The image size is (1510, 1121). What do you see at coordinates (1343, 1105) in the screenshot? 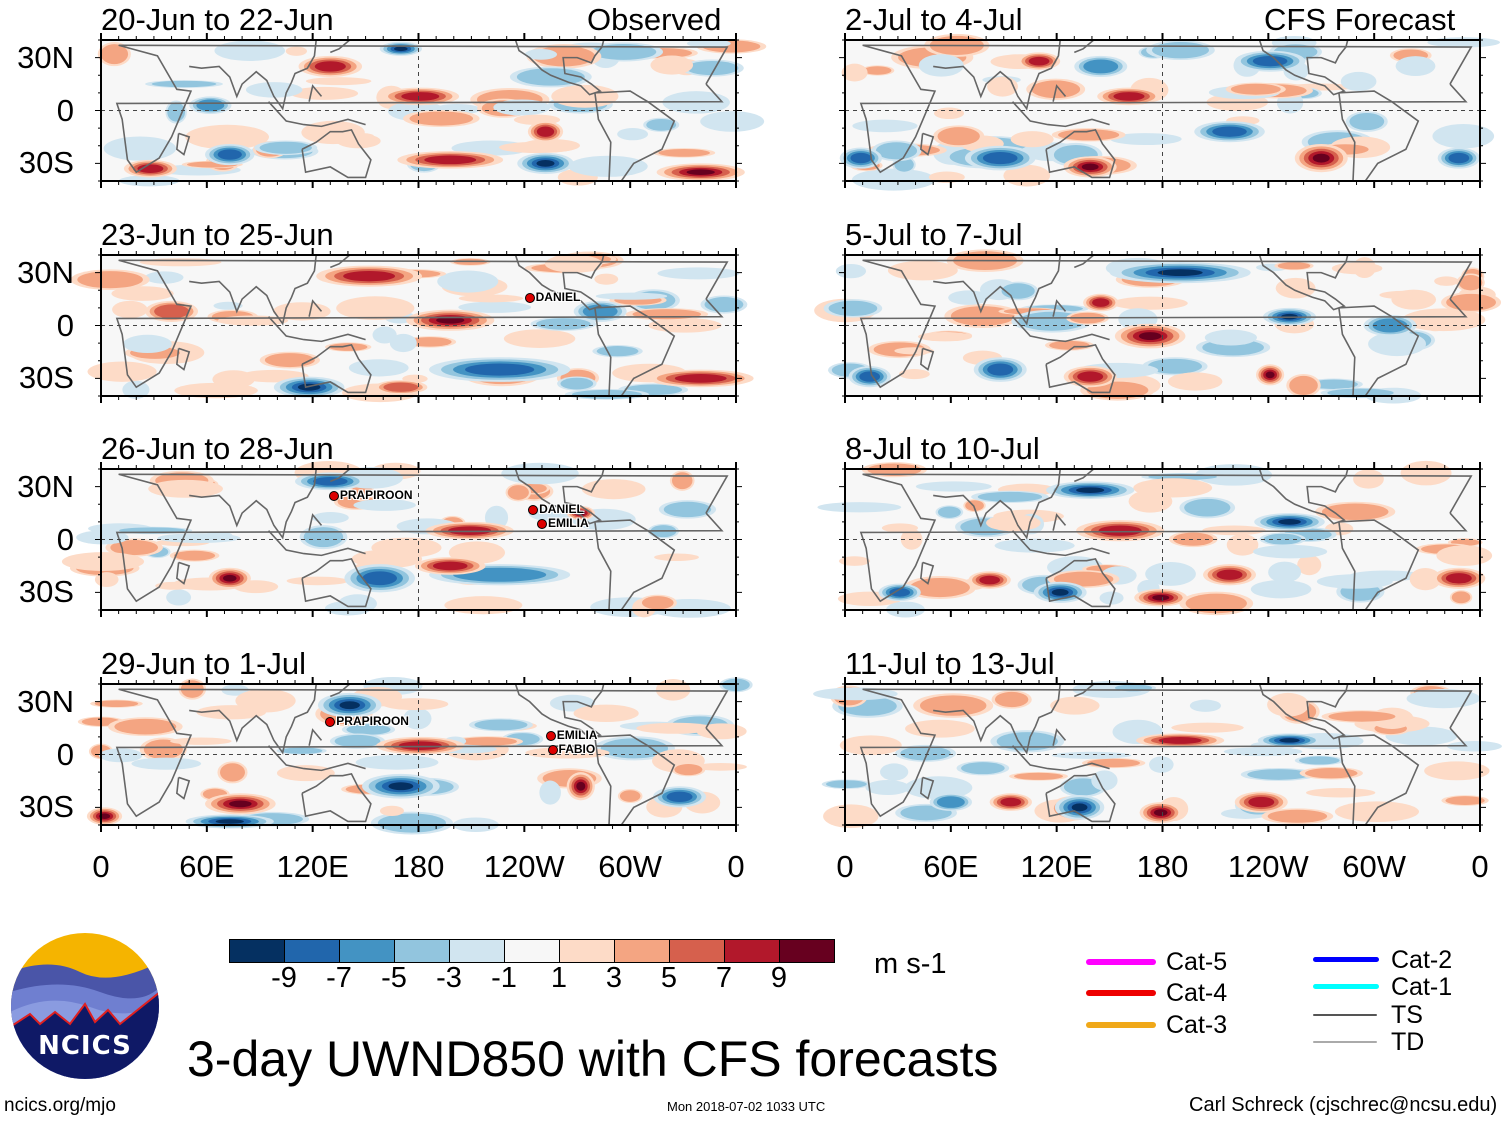
I see `footer-author: Carl Schreck (cjschrec@ncsu.edu)` at bounding box center [1343, 1105].